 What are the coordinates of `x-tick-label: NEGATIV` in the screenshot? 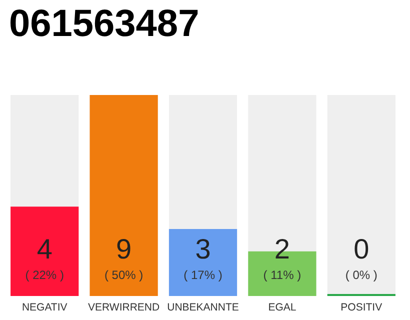 It's located at (45, 308).